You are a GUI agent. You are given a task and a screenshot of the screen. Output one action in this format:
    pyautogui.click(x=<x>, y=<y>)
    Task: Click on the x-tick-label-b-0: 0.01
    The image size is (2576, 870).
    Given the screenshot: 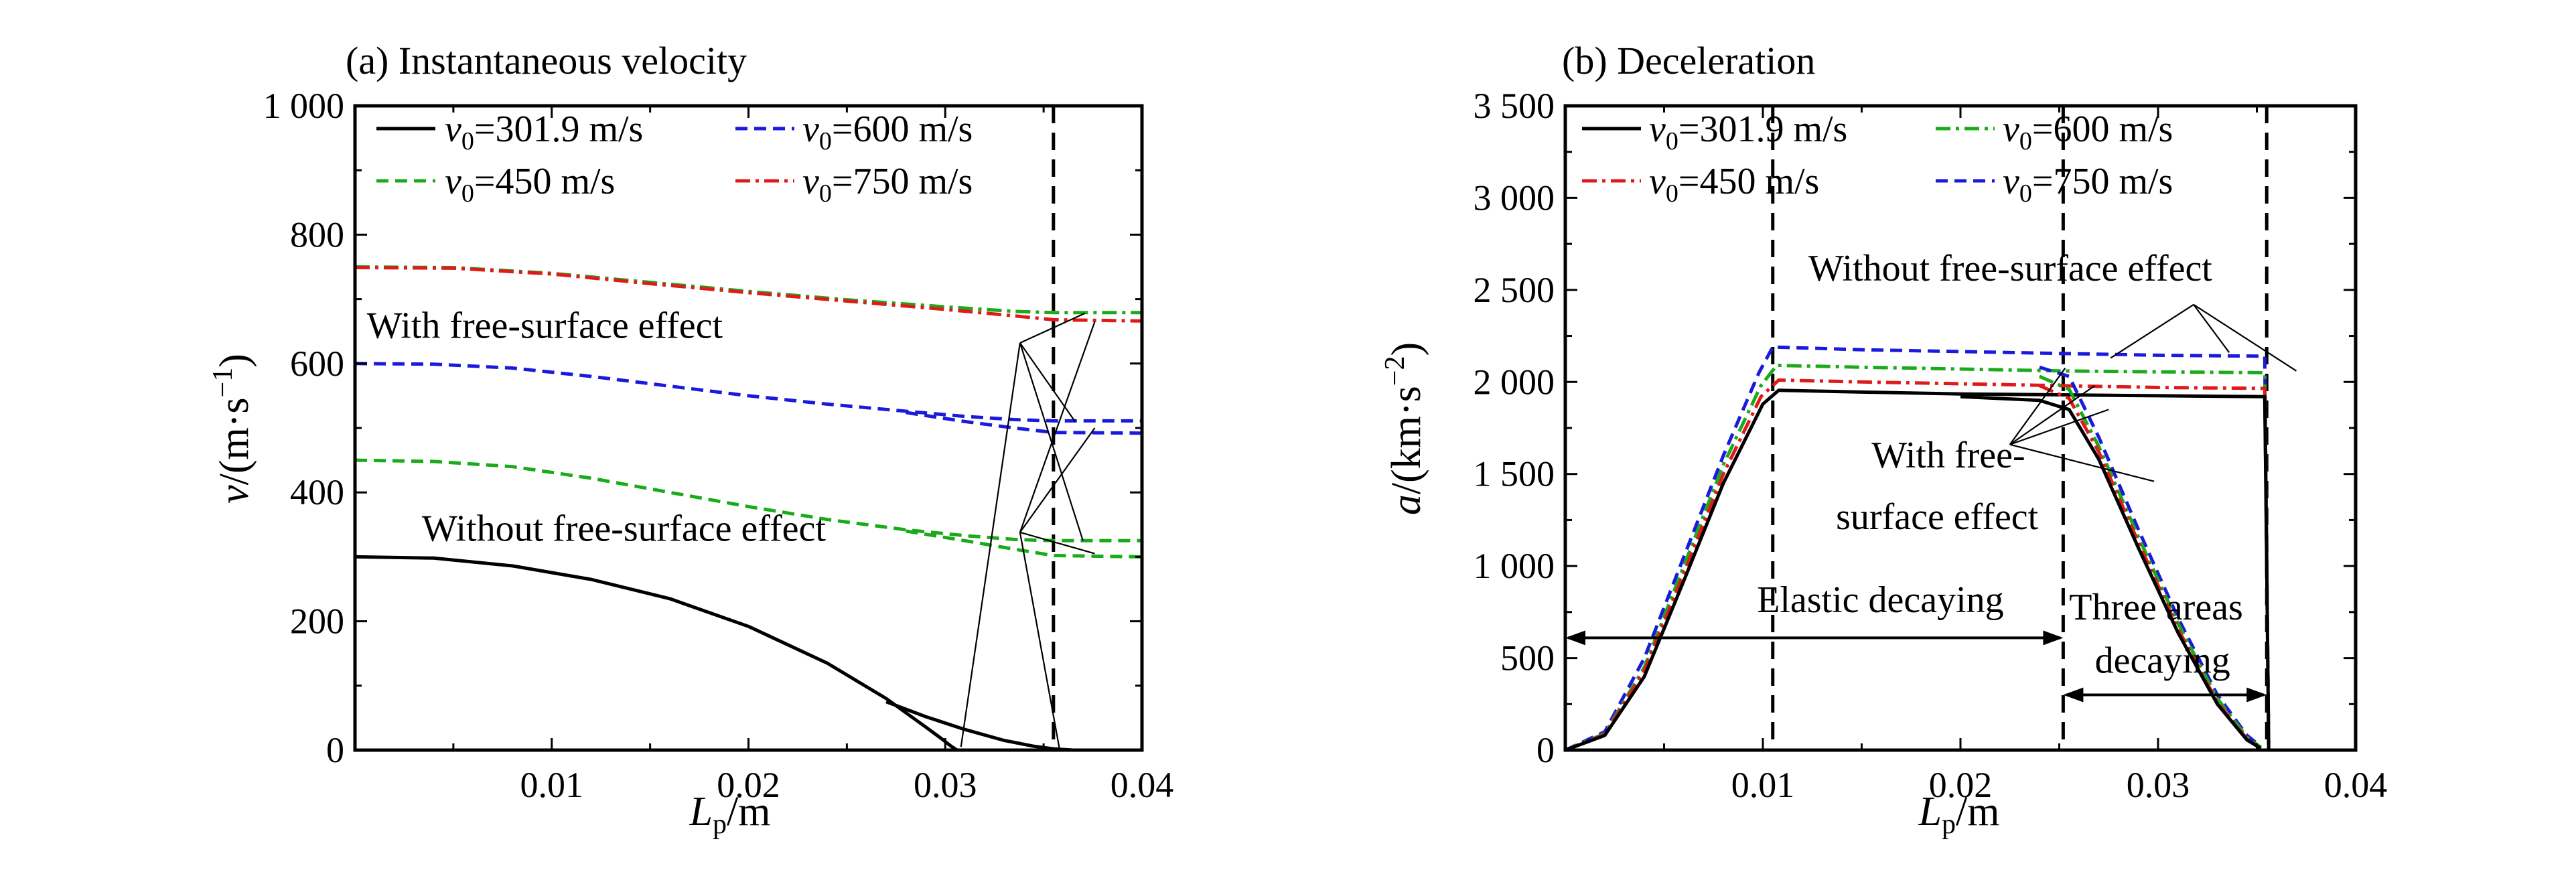 What is the action you would take?
    pyautogui.click(x=1763, y=785)
    